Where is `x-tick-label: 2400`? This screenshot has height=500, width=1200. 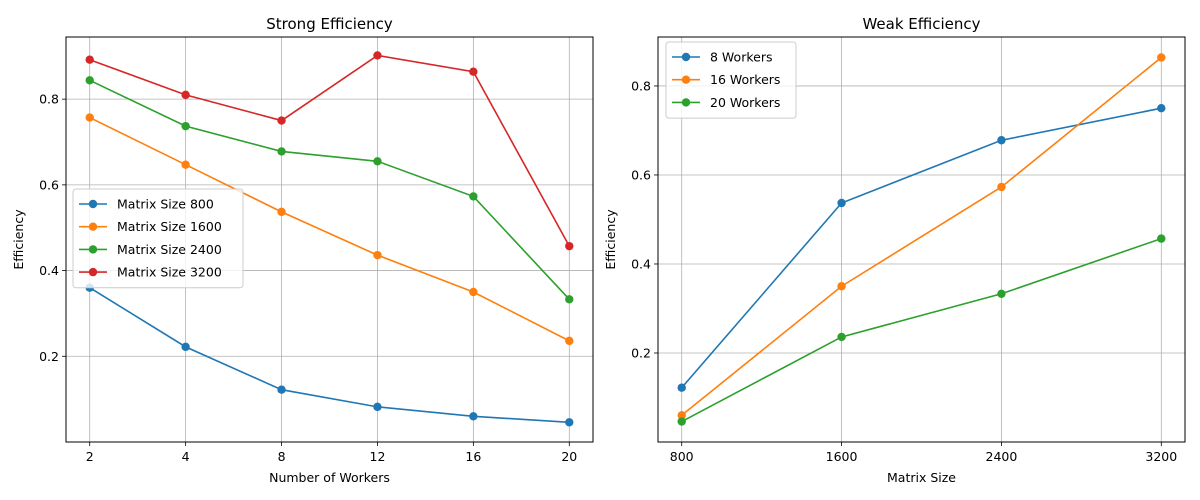 x-tick-label: 2400 is located at coordinates (1002, 456).